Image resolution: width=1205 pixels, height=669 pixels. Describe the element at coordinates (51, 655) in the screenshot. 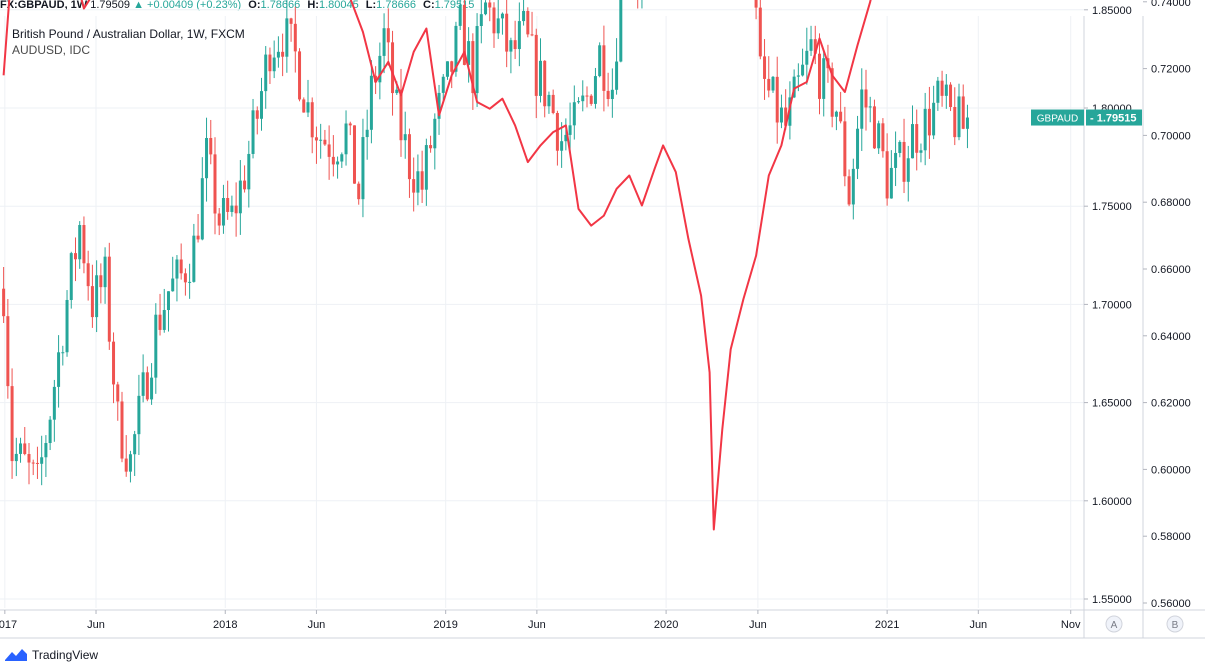

I see `tradingview-brand: TradingView` at that location.